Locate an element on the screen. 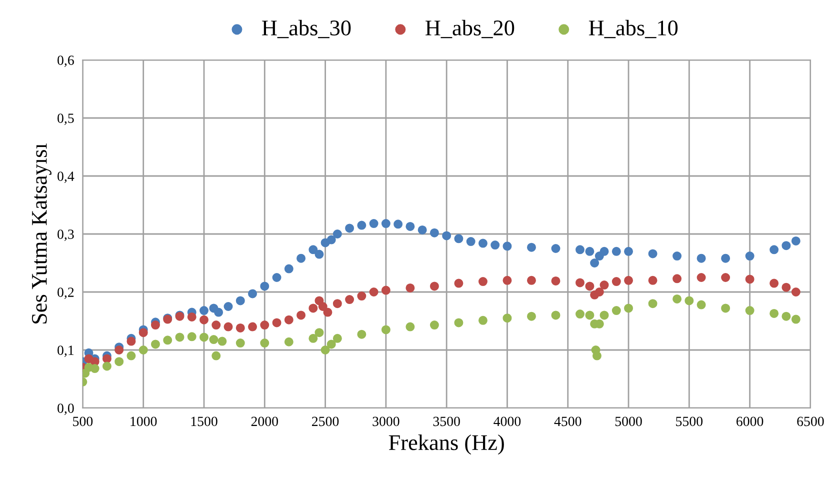 The image size is (827, 480). x-tick-label: 5000 is located at coordinates (628, 421).